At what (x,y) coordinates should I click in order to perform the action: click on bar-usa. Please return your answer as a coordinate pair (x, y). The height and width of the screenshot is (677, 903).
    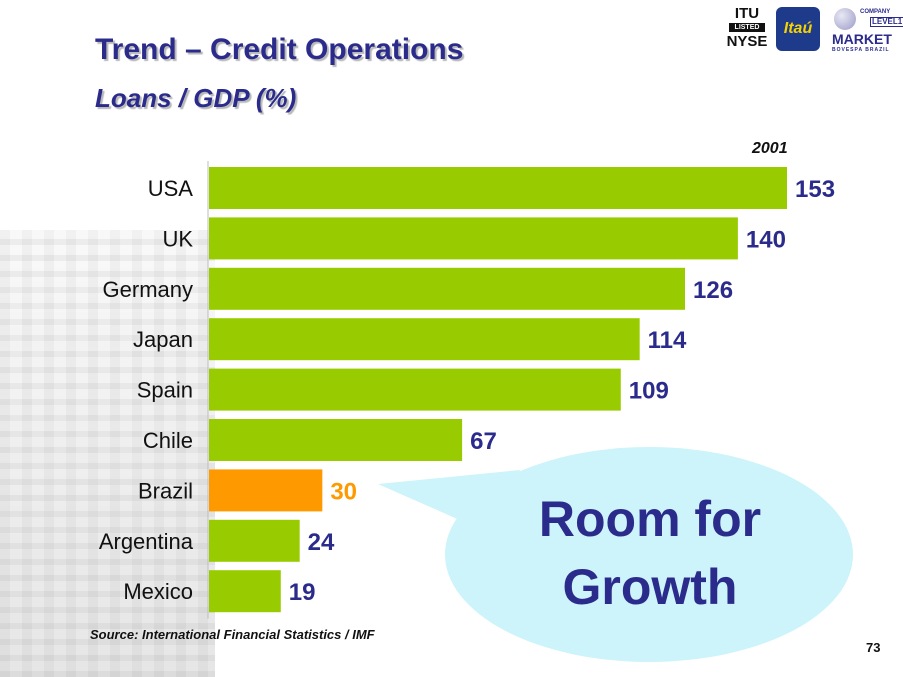
    Looking at the image, I should click on (498, 188).